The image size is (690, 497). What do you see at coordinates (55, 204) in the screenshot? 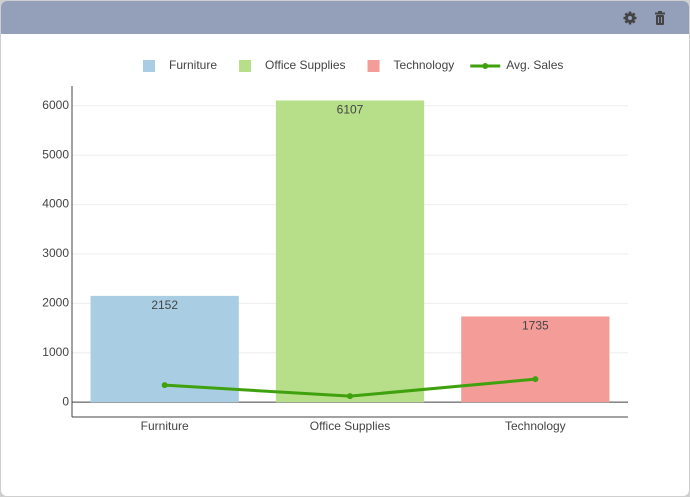
I see `y-tick-label: 4000` at bounding box center [55, 204].